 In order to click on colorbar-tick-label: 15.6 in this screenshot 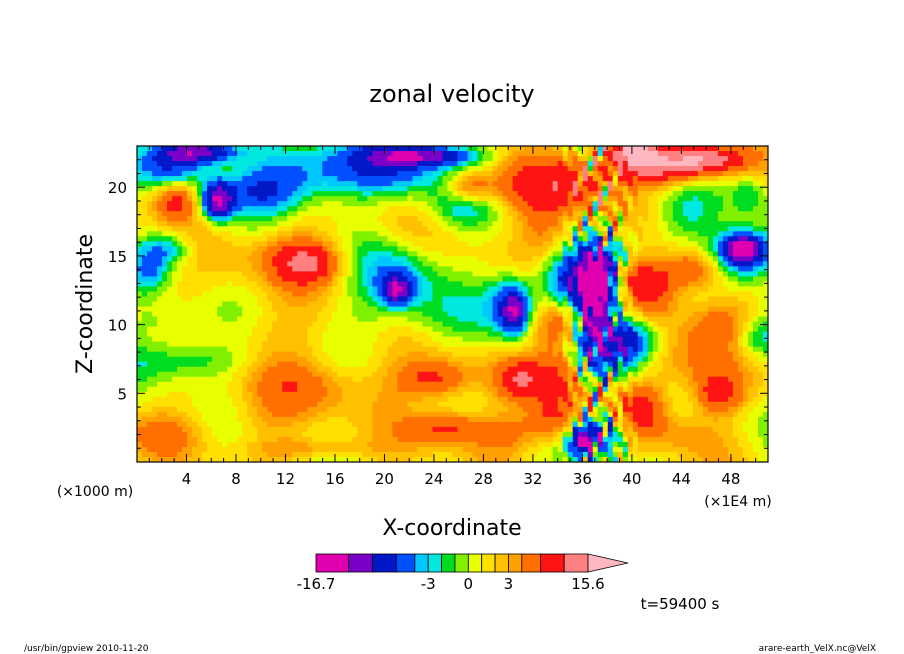, I will do `click(587, 584)`.